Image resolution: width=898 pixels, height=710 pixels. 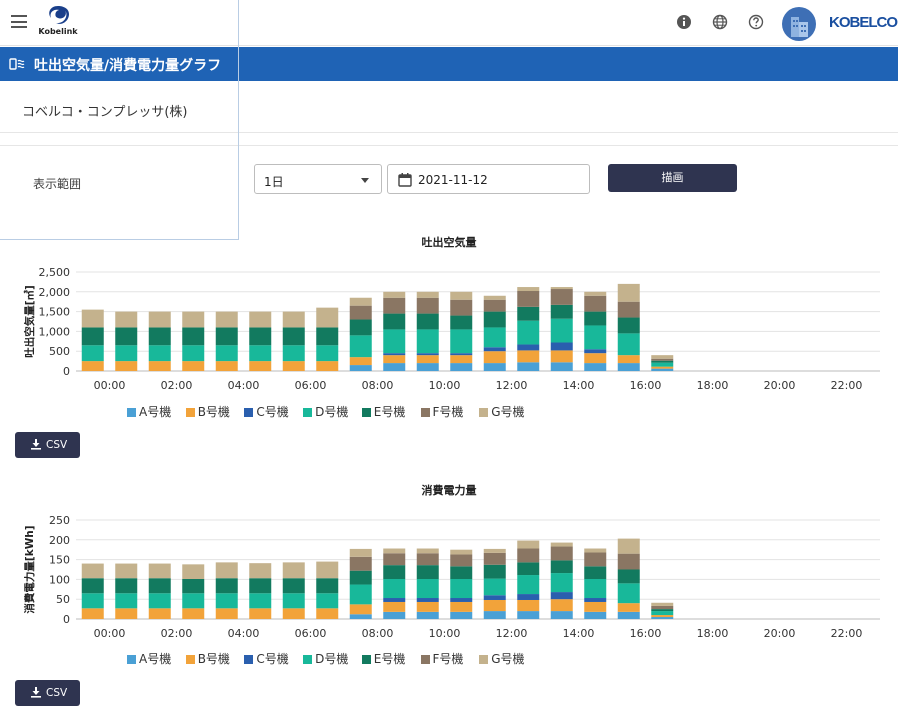 I want to click on top-bar: Kobelink KOBELCO, so click(x=449, y=23).